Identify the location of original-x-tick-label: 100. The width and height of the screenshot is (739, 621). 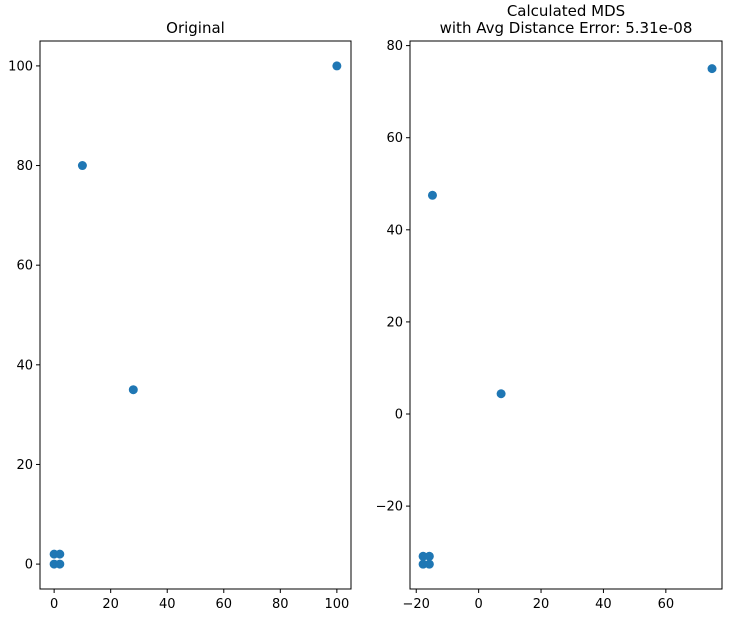
(336, 604).